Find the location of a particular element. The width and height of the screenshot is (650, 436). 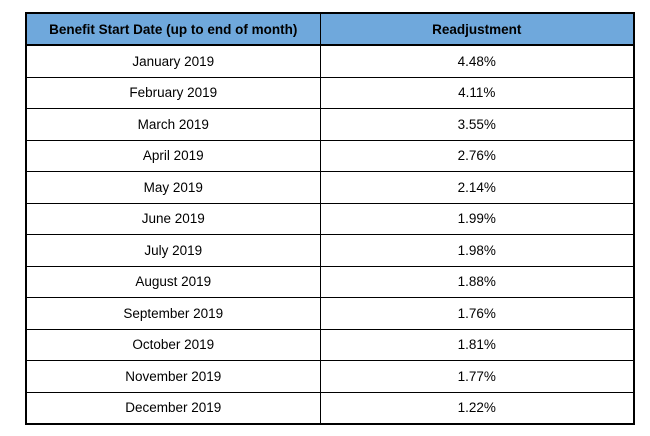

month-cell: July 2019 is located at coordinates (173, 250).